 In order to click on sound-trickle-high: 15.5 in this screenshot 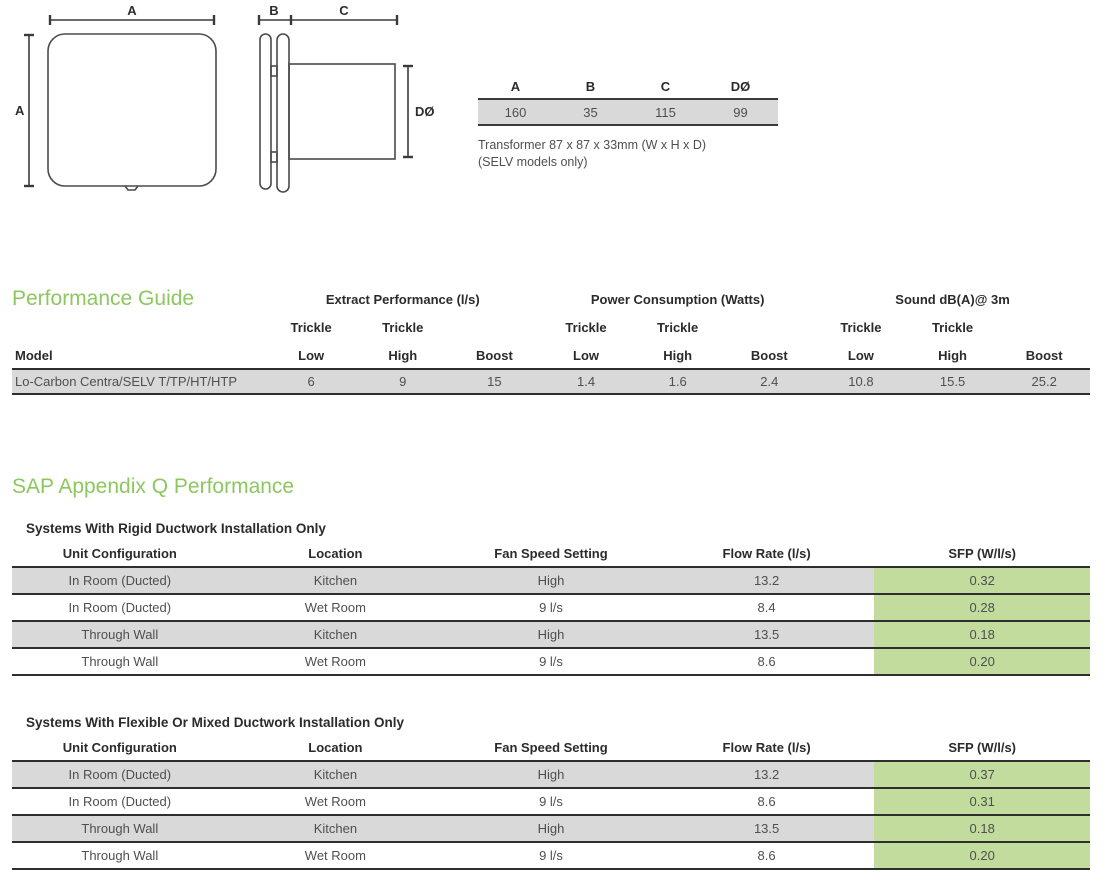, I will do `click(952, 381)`.